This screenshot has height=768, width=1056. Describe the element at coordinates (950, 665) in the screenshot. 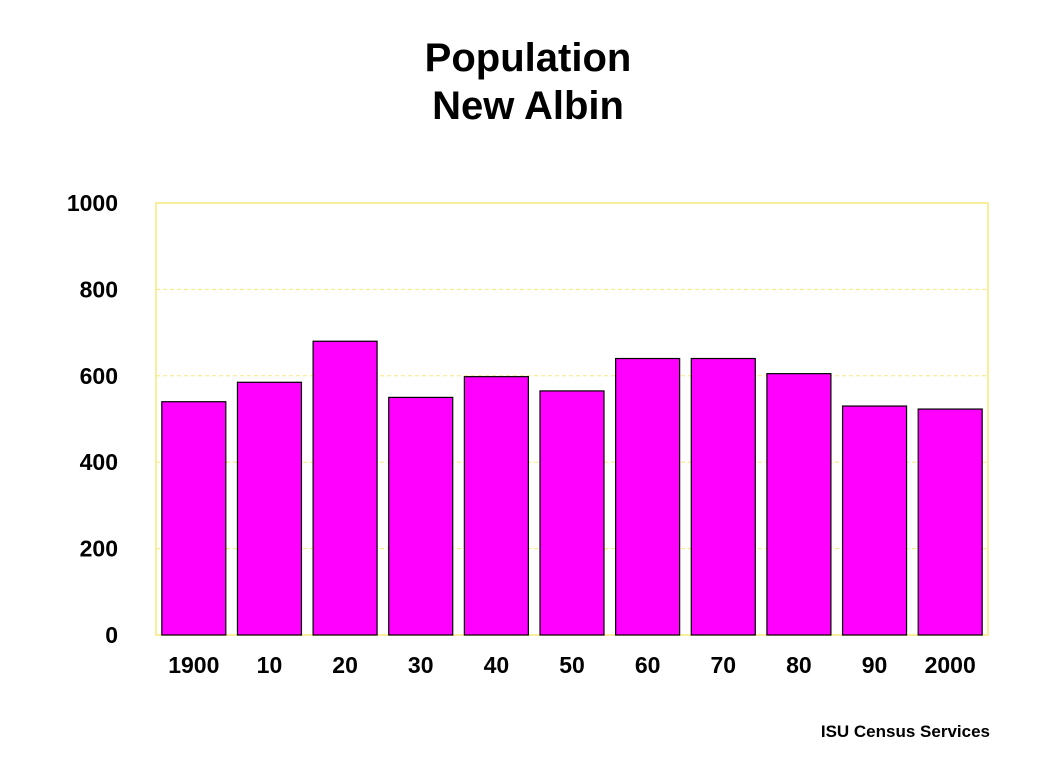

I see `x-tick-label: 2000` at that location.